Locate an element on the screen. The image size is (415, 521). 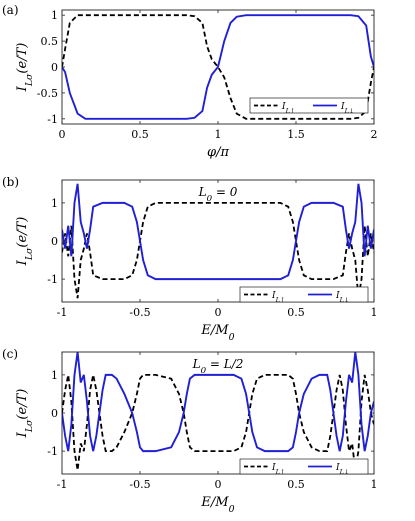
panel-label: (a) is located at coordinates (10, 10).